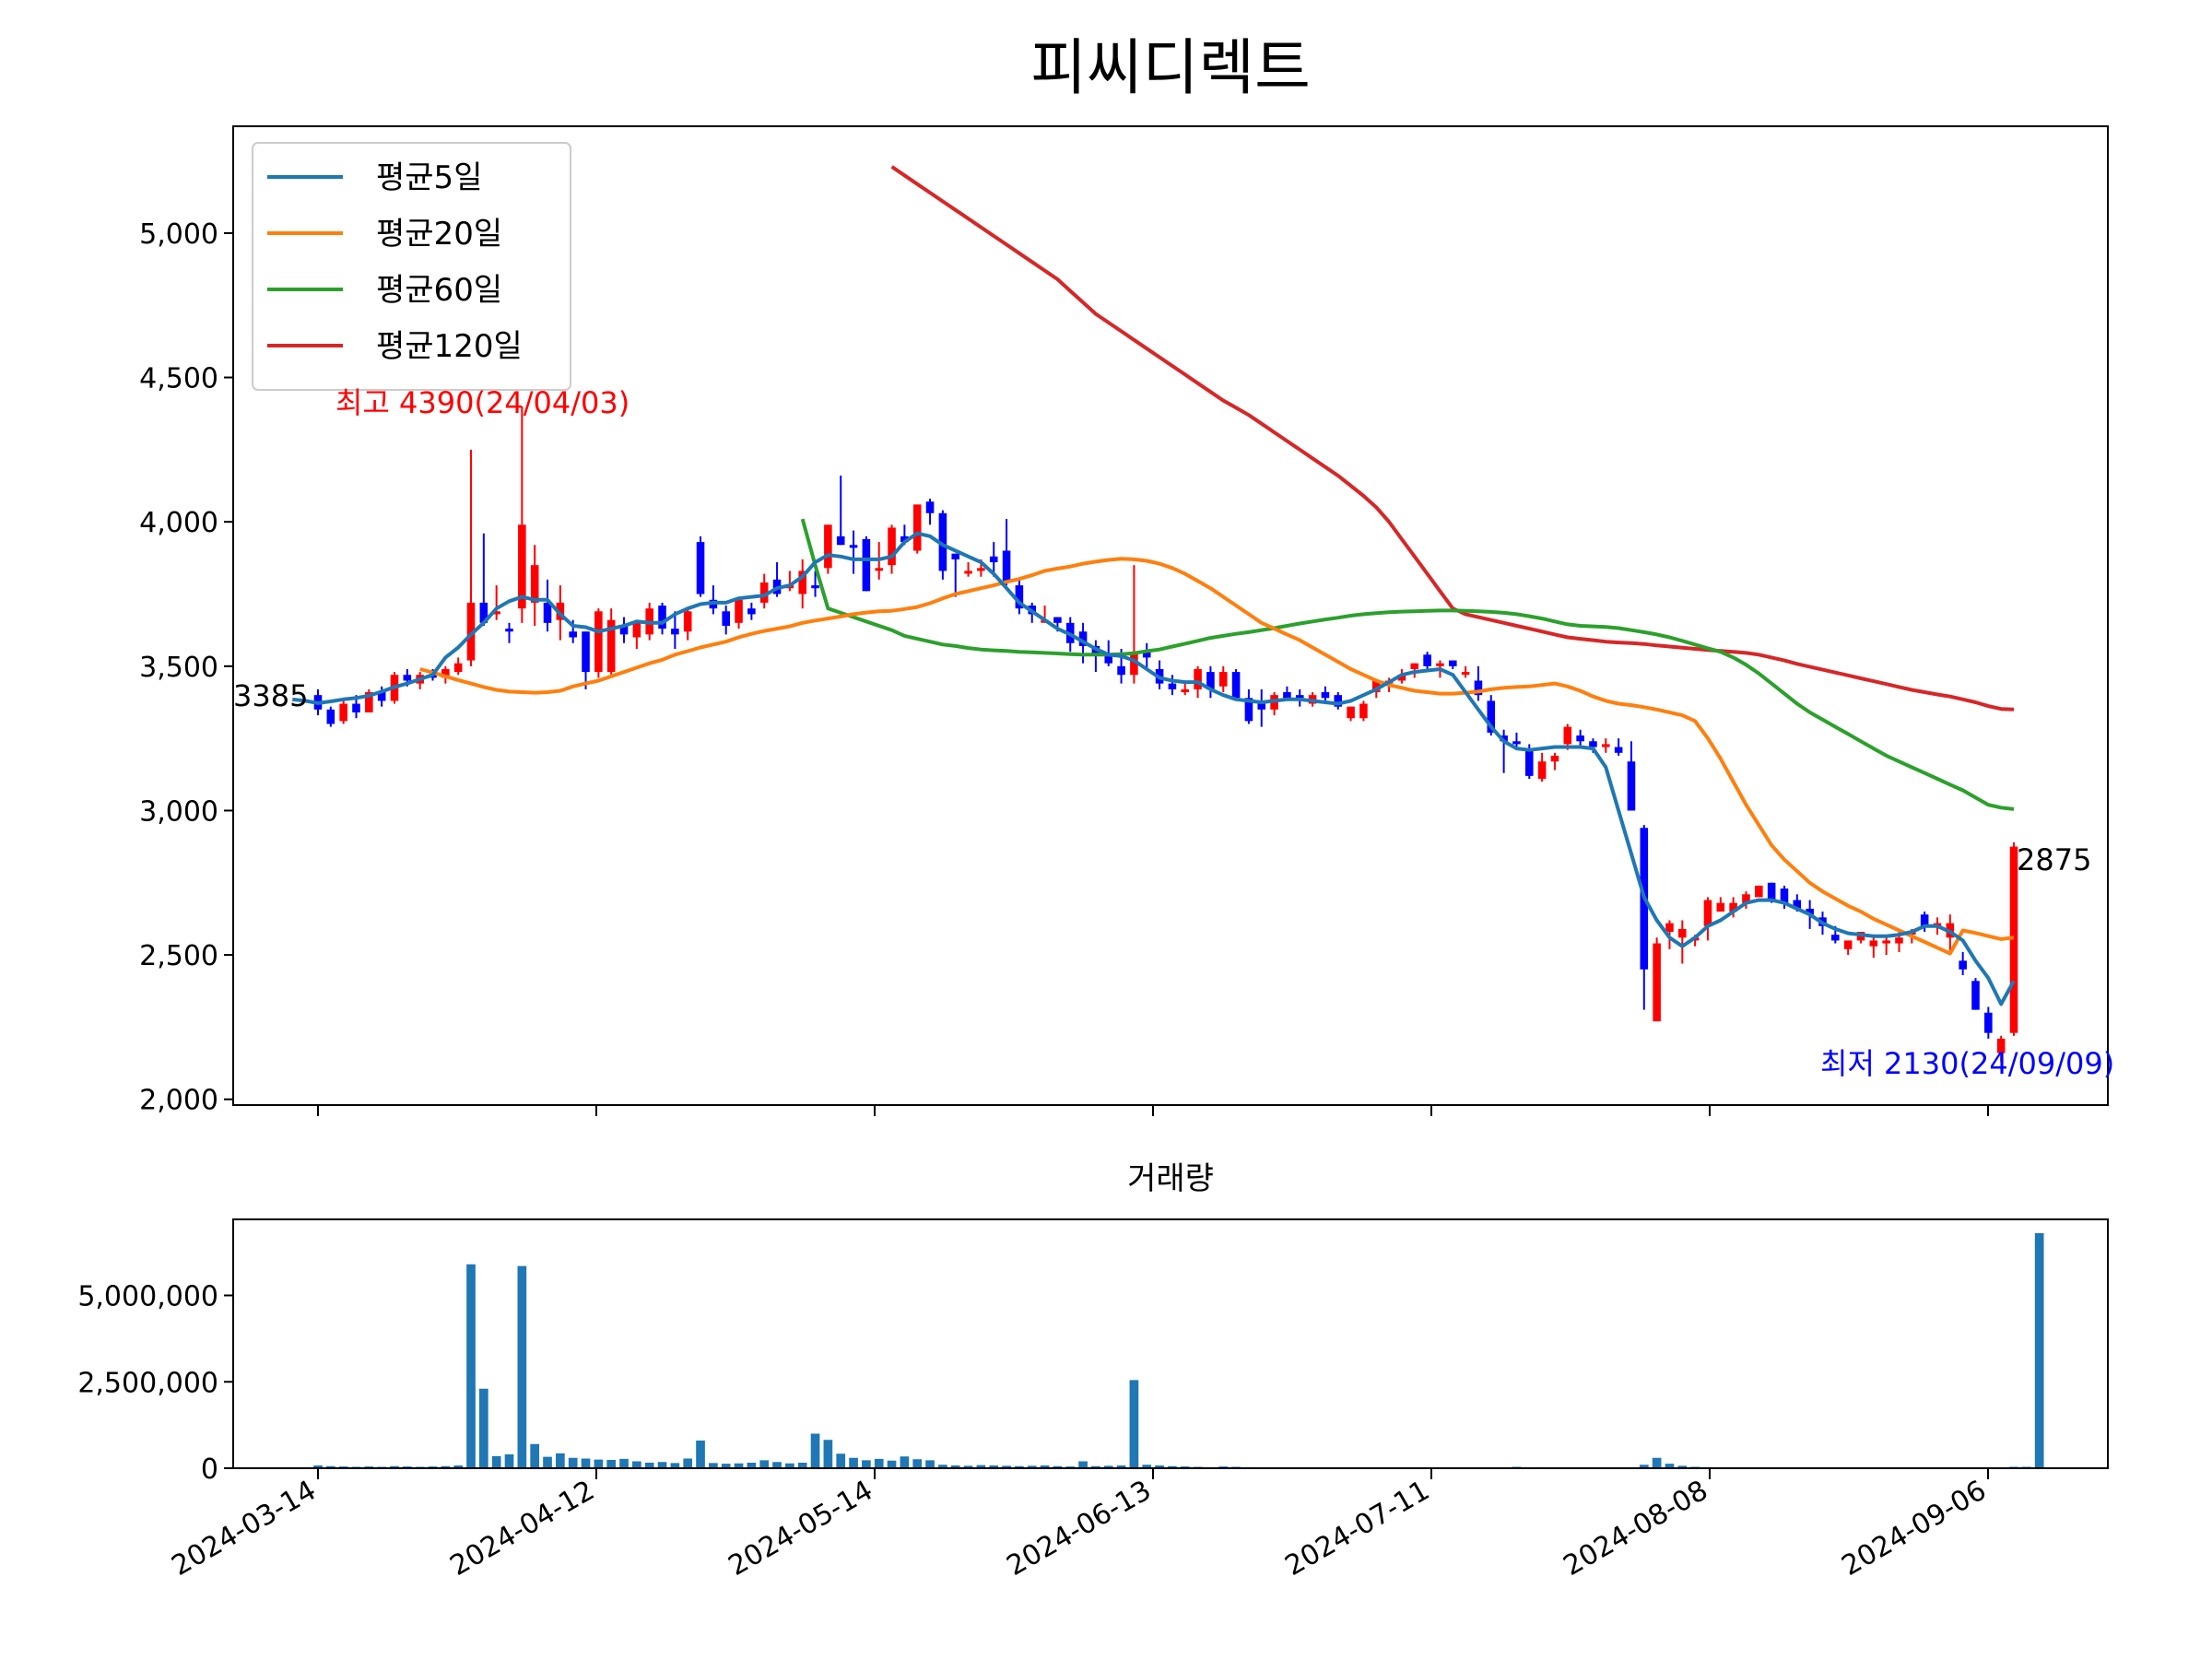  What do you see at coordinates (411, 266) in the screenshot?
I see `legend: 평균5일 평균20일 평균60일 평균120일` at bounding box center [411, 266].